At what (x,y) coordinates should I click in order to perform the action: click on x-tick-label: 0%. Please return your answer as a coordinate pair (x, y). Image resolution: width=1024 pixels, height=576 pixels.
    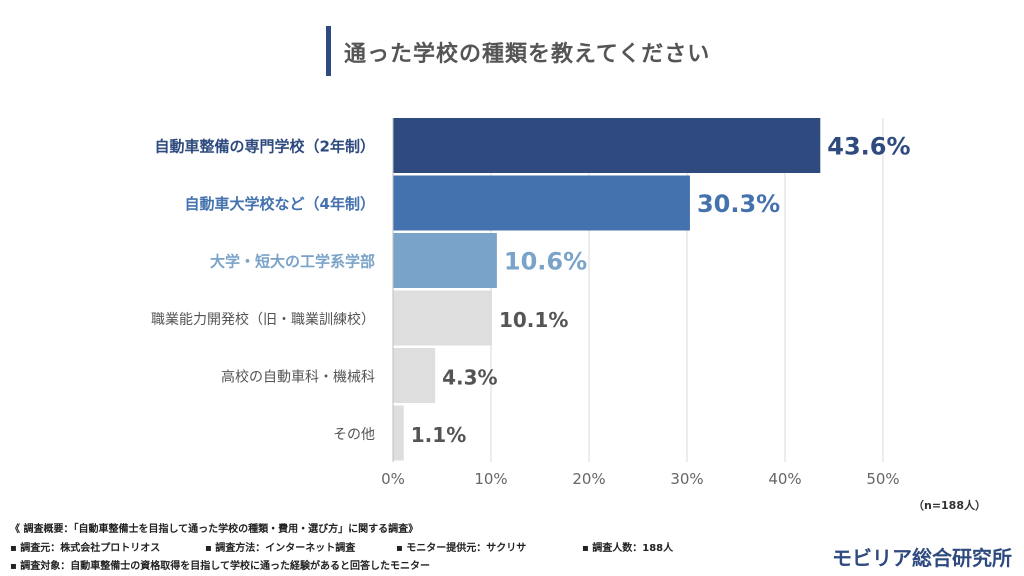
    Looking at the image, I should click on (393, 479).